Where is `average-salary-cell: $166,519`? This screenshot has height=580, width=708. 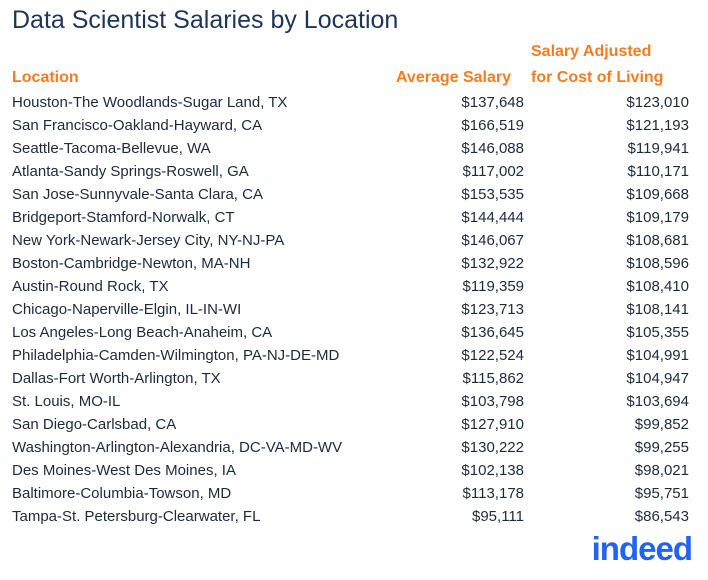
average-salary-cell: $166,519 is located at coordinates (492, 125).